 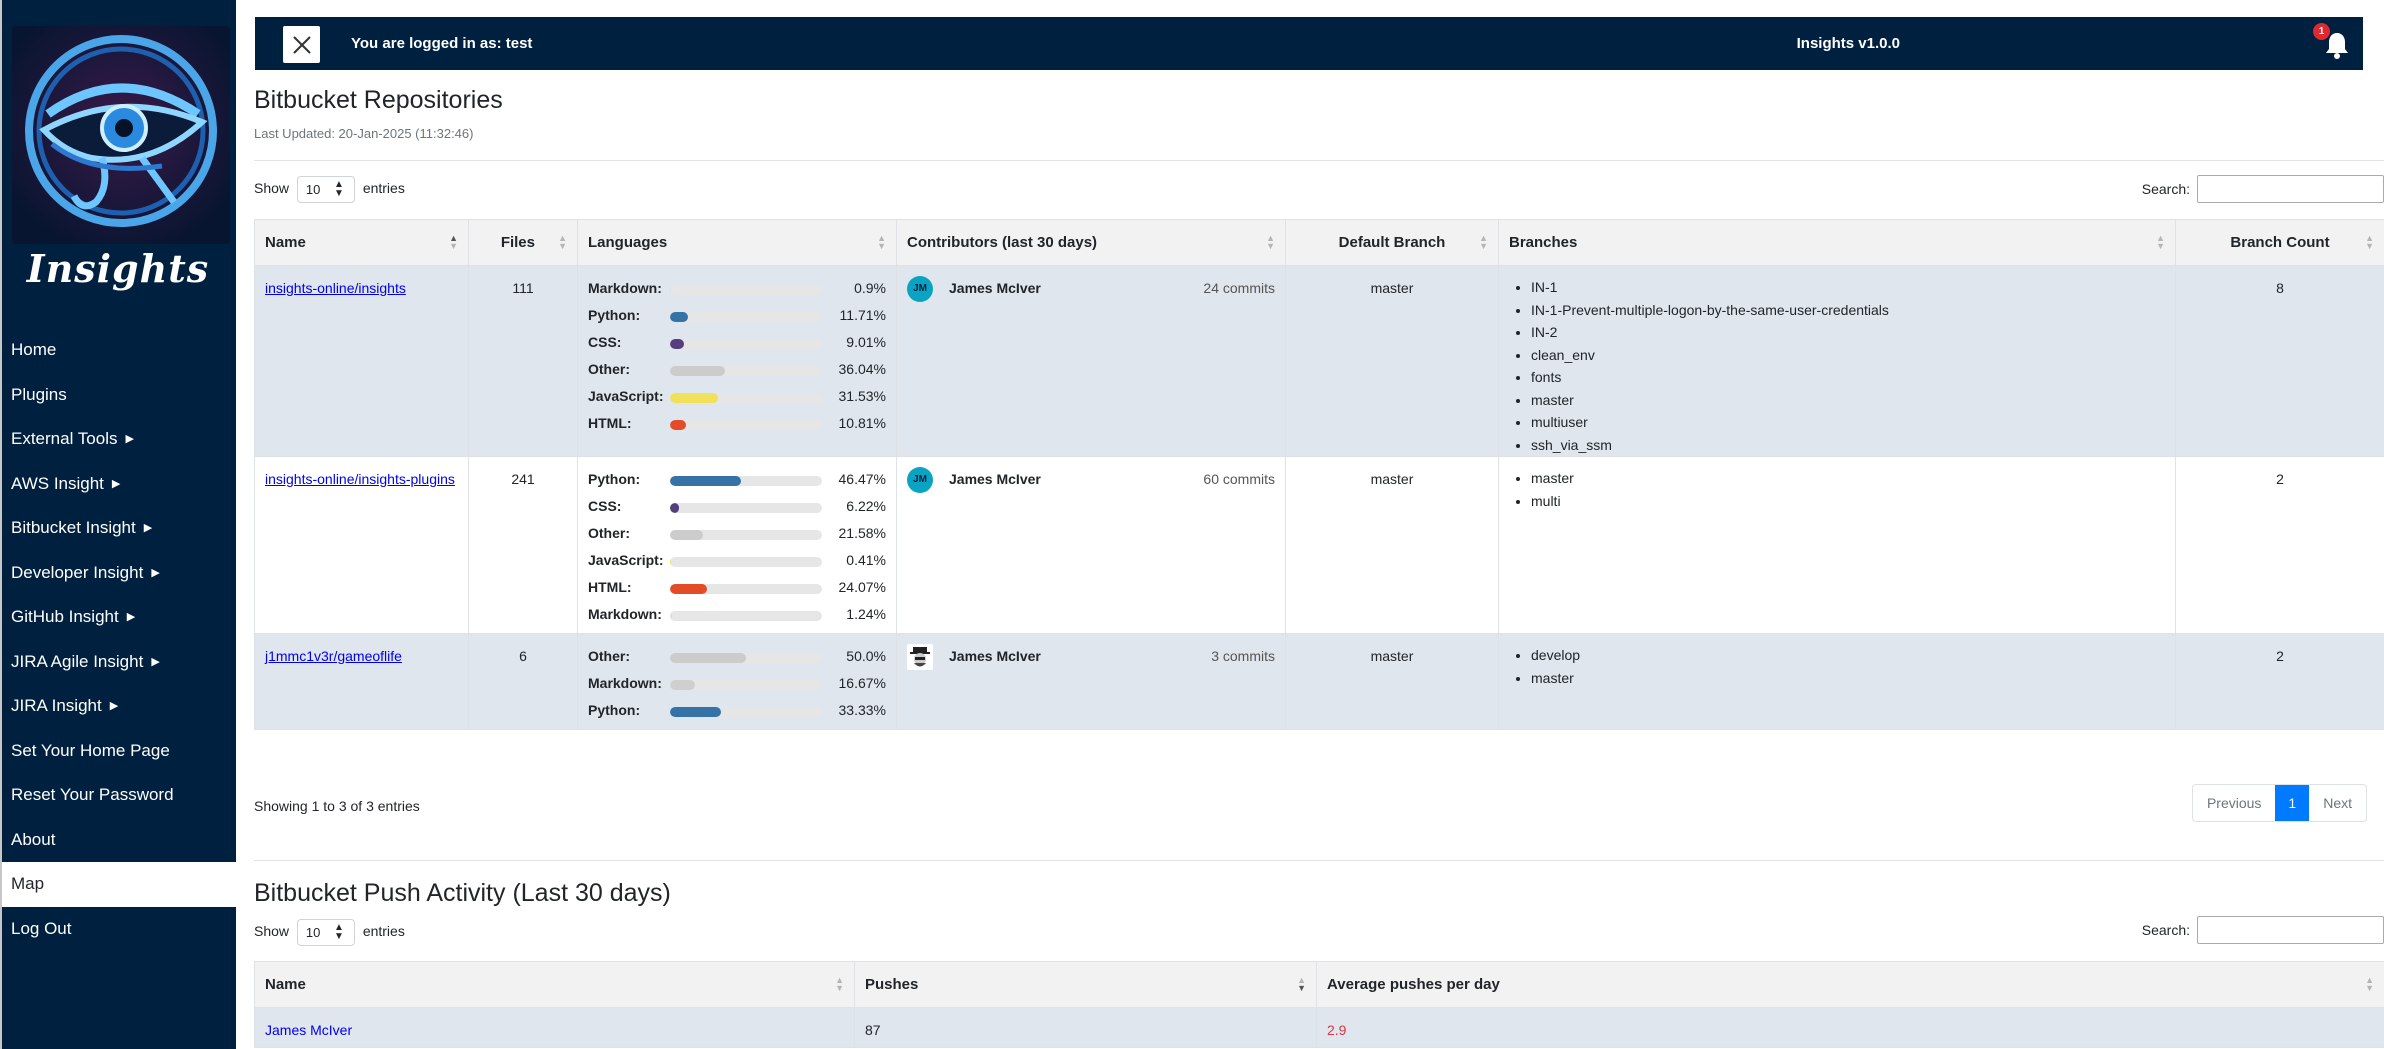 I want to click on language-row: Markdown: 1.24%, so click(x=737, y=619).